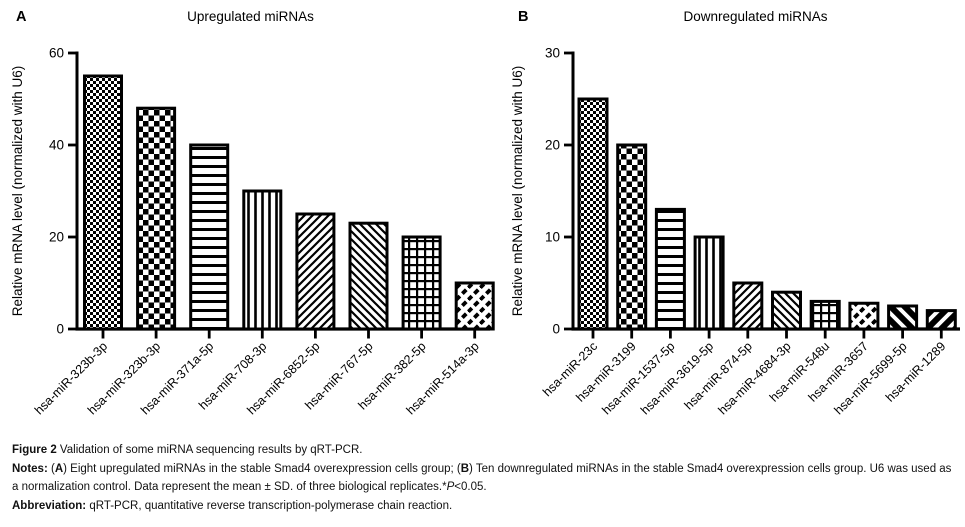 The height and width of the screenshot is (527, 965). Describe the element at coordinates (250, 16) in the screenshot. I see `chart-title: Upregulated miRNAs` at that location.